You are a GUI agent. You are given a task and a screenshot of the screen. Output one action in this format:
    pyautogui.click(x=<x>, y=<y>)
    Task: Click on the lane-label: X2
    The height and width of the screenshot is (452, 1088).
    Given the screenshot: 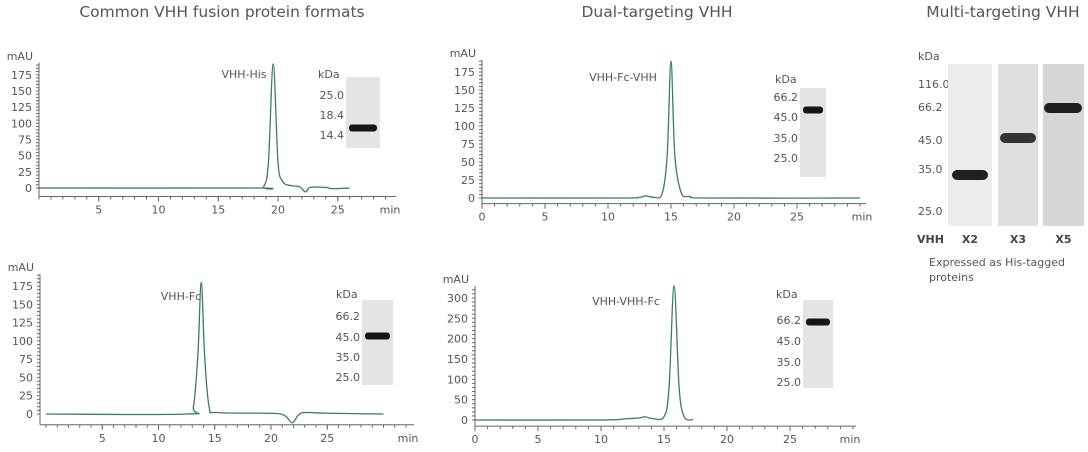 What is the action you would take?
    pyautogui.click(x=970, y=239)
    